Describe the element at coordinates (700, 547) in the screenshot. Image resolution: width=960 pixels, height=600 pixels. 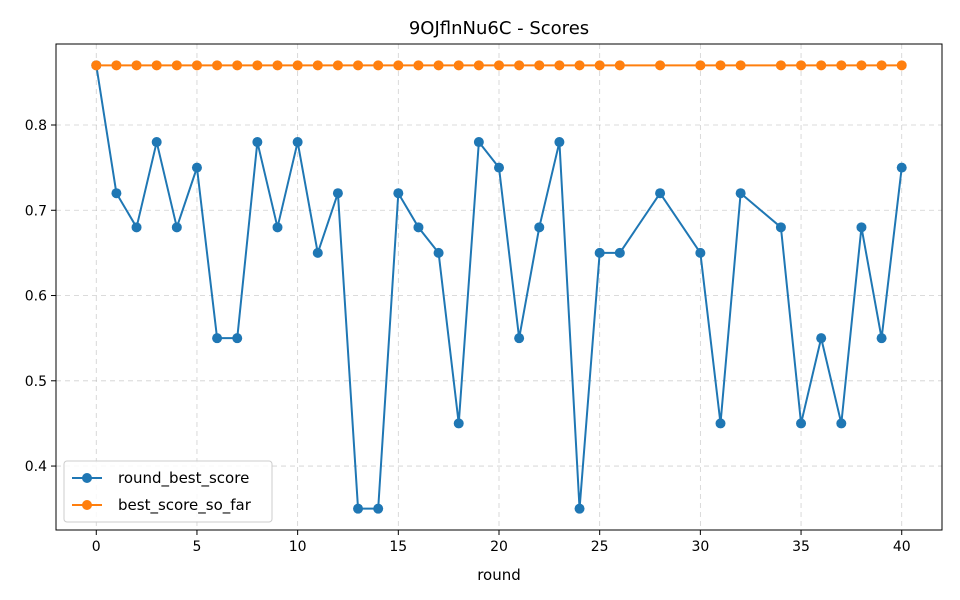
I see `x-tick-label: 30` at that location.